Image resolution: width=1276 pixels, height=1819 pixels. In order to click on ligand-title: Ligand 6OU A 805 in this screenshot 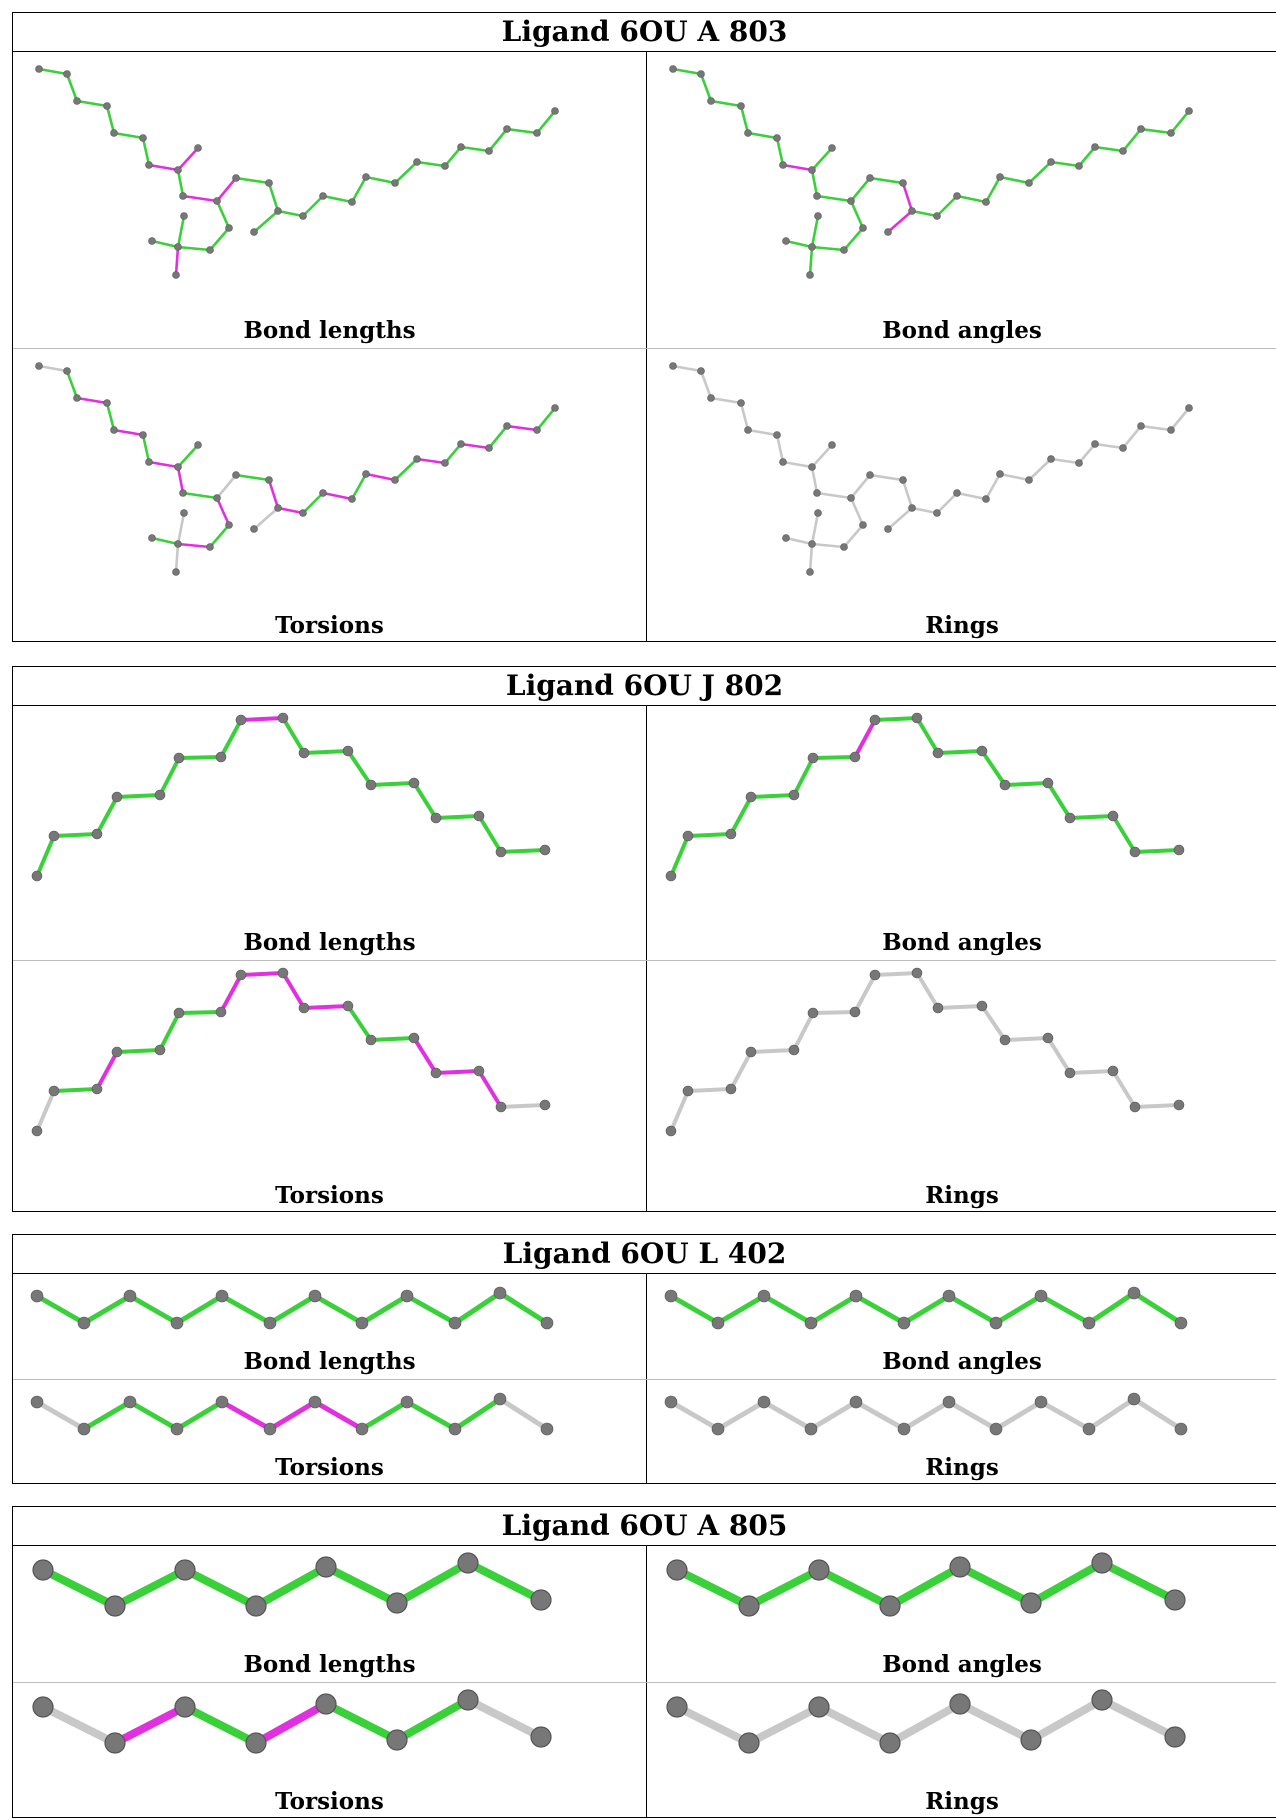, I will do `click(644, 1526)`.